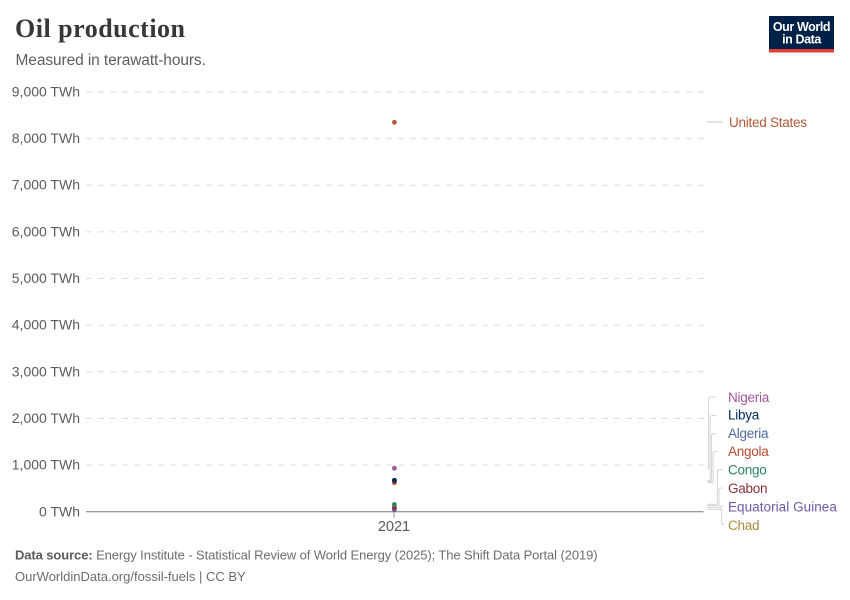  Describe the element at coordinates (743, 525) in the screenshot. I see `svg-text: Chad` at that location.